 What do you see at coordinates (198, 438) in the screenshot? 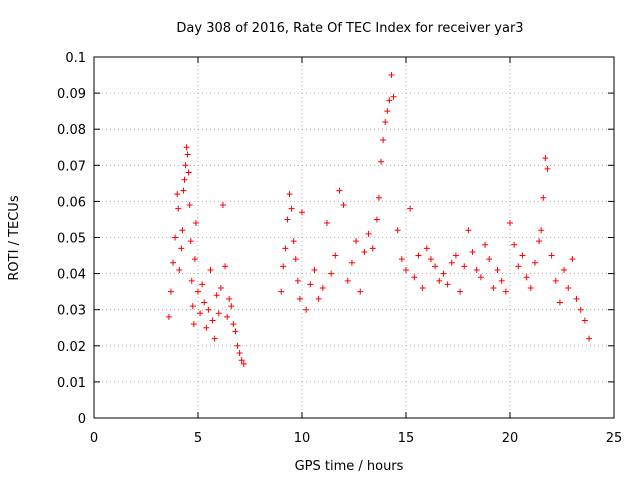
I see `x-tick-label: 5` at bounding box center [198, 438].